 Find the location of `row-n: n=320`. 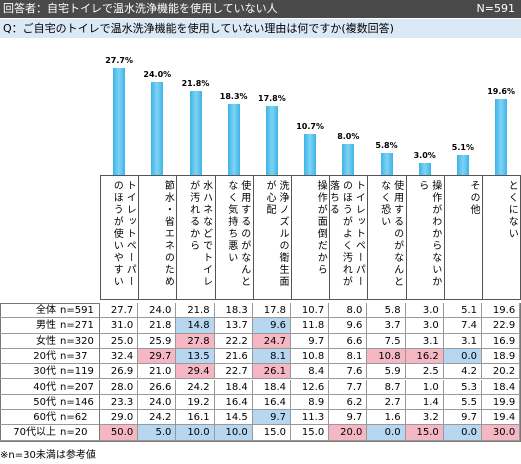

row-n: n=320 is located at coordinates (78, 341).